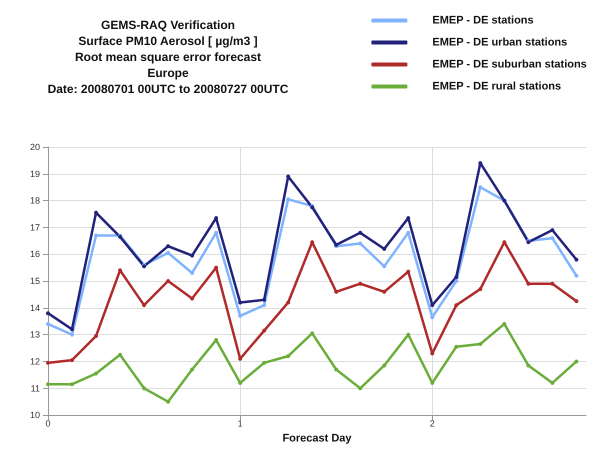 The image size is (600, 457). Describe the element at coordinates (168, 57) in the screenshot. I see `chart-title: GEMS-RAQ Verification Surface PM10 Aerosol [ µg/m3 ] Root mean square error forecast Europe Date: 20080701 00UTC to 20080727 00UTC` at that location.